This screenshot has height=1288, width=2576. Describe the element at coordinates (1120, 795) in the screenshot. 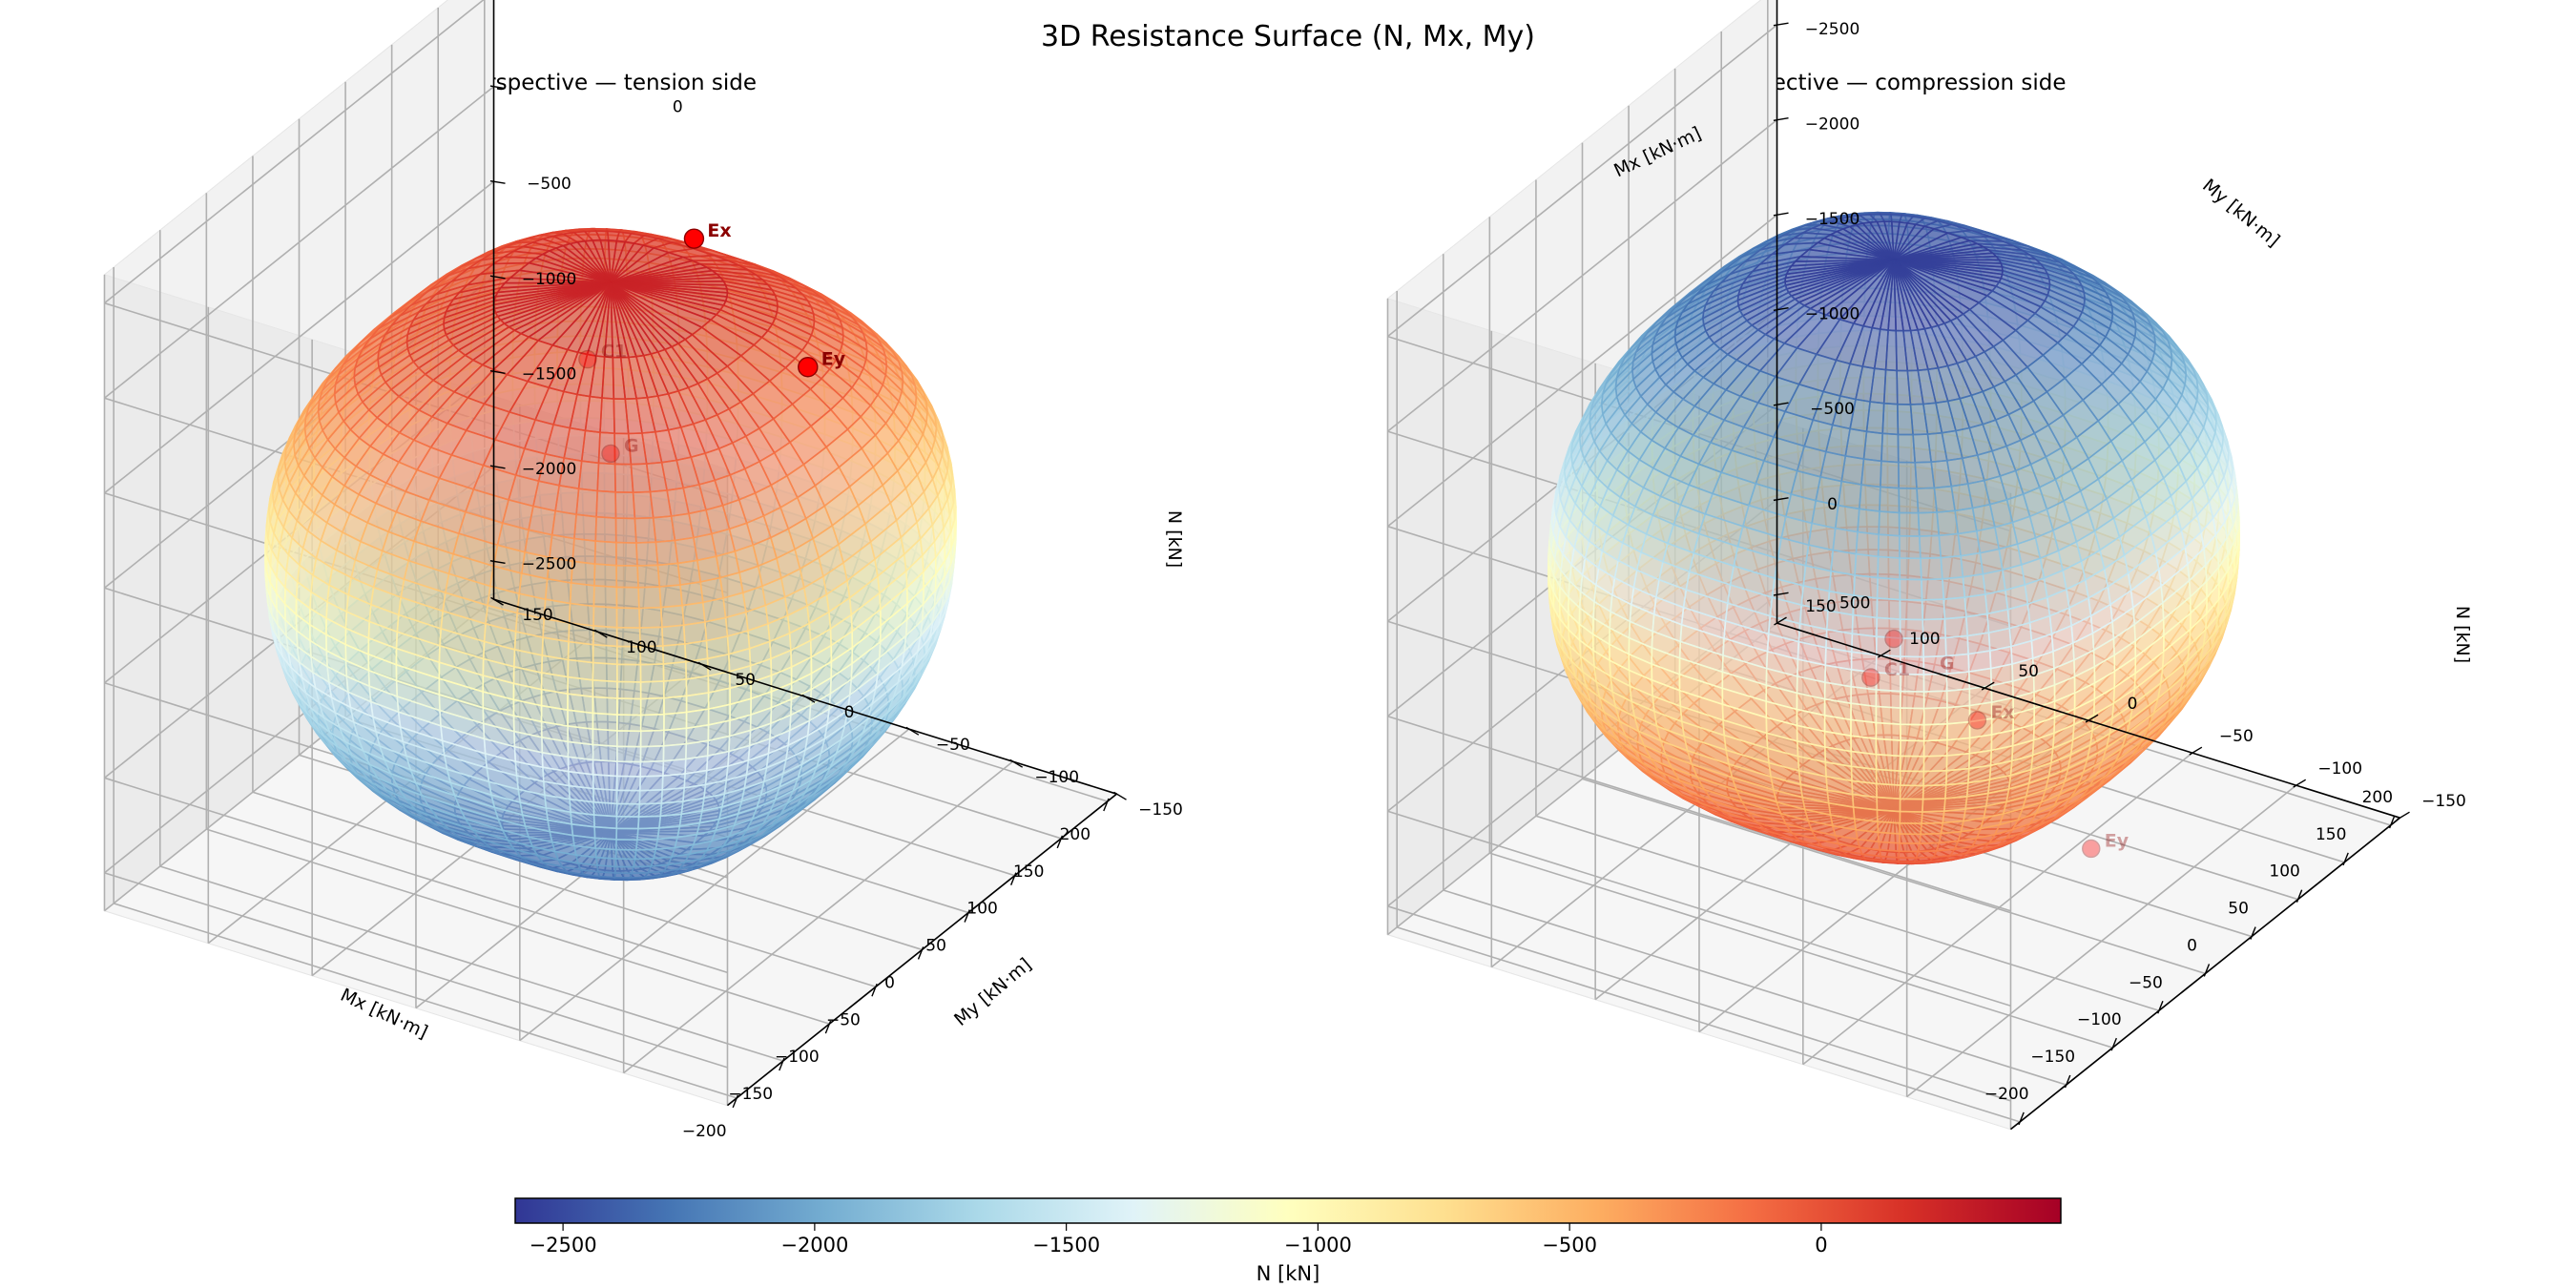

I see `y-tick-mark` at that location.